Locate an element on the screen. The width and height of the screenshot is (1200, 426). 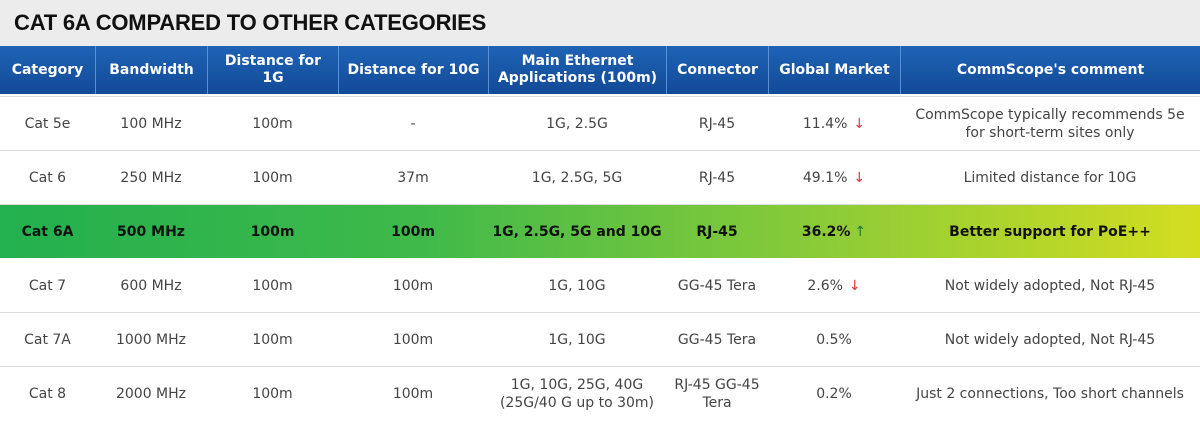
cell-global-market: 0.2% is located at coordinates (834, 393).